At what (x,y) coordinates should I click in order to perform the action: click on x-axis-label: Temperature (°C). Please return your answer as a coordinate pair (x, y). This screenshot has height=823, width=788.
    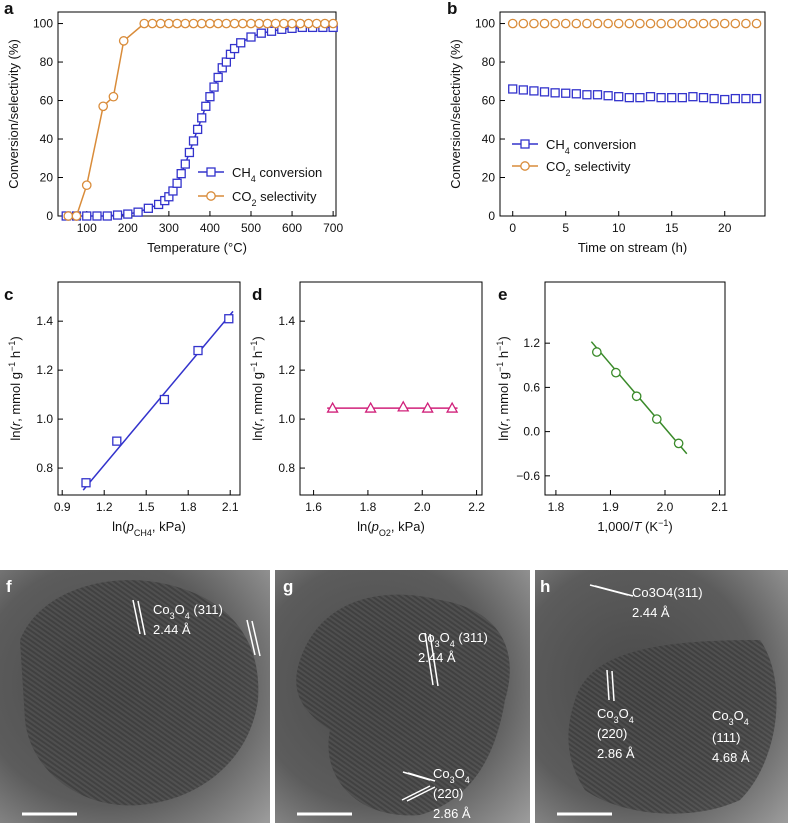
    Looking at the image, I should click on (197, 247).